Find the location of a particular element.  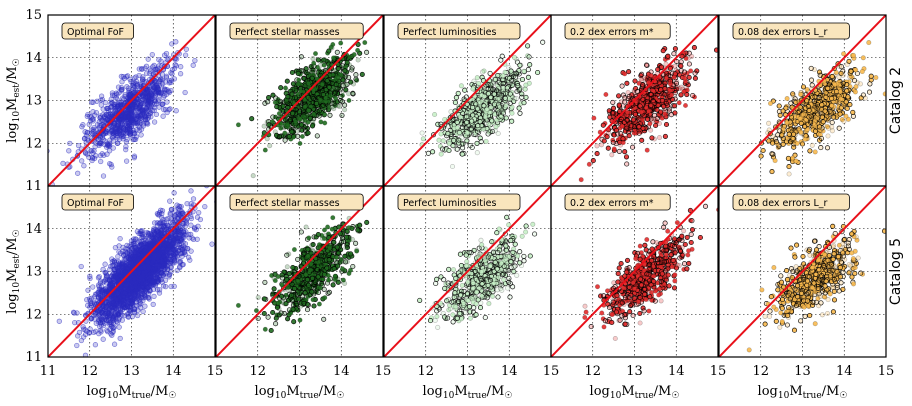

panel-label: Optimal FoF is located at coordinates (97, 31).